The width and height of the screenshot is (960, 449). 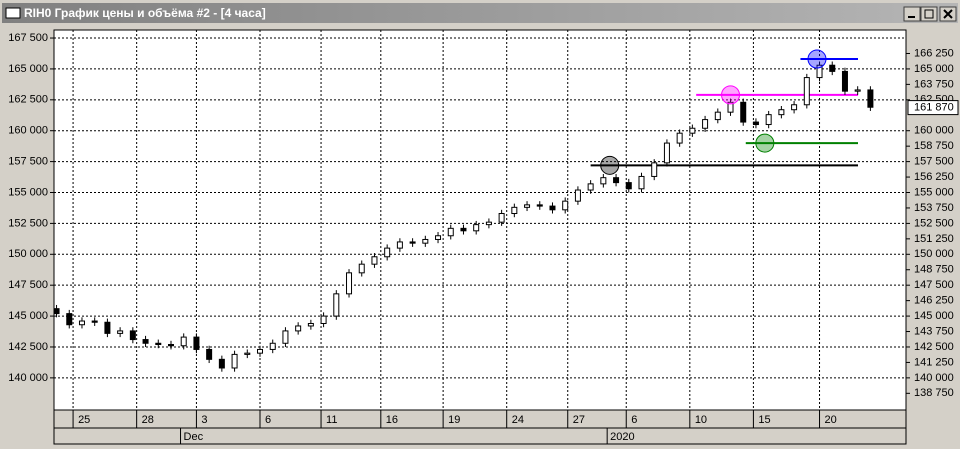 I want to click on x-tick-label: 11, so click(x=331, y=420).